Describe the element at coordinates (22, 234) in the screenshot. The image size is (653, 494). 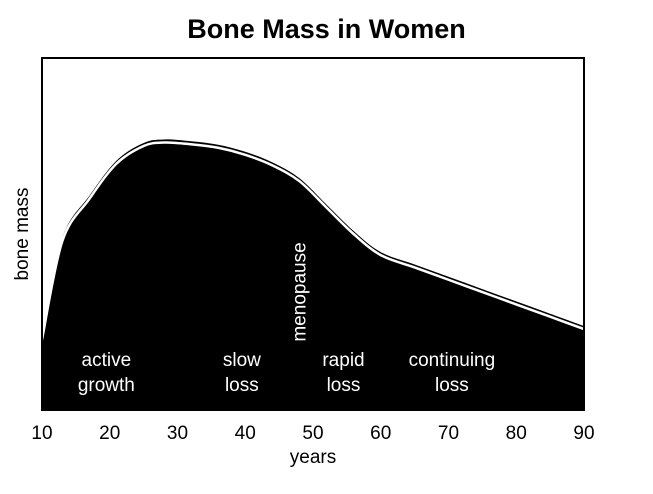
I see `y-axis-label: bone mass` at that location.